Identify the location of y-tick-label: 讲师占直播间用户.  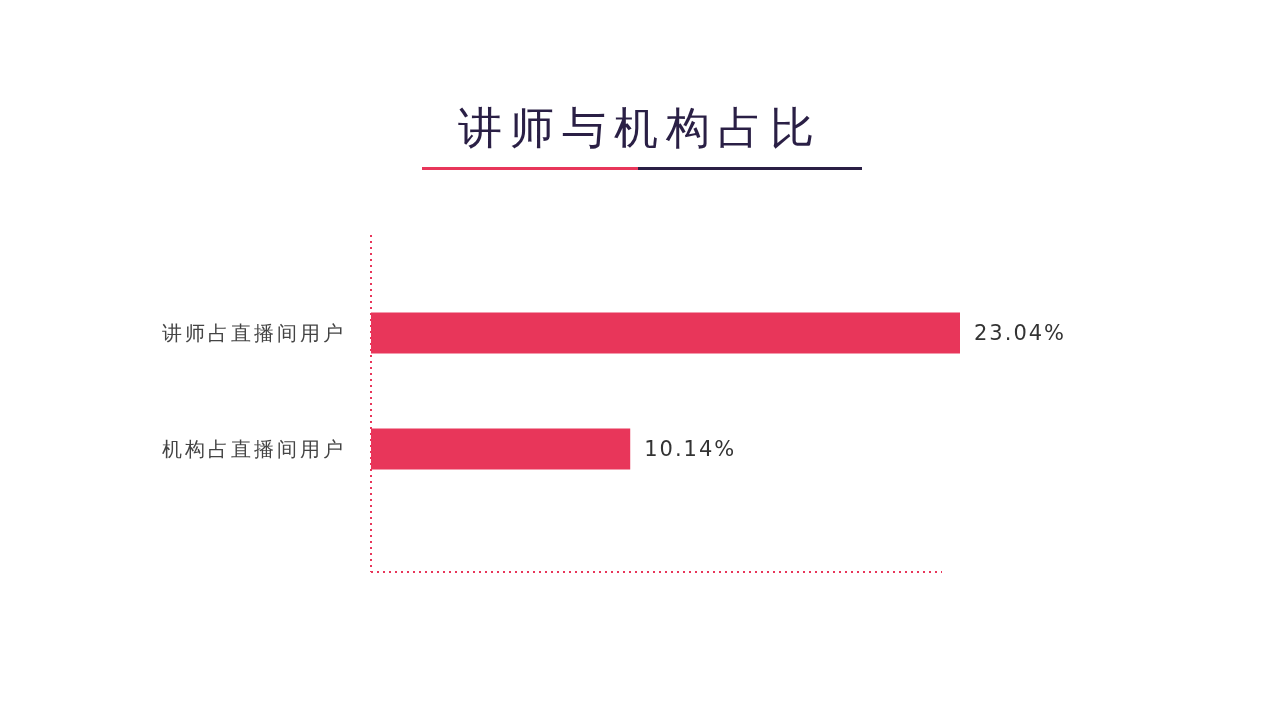
(254, 333).